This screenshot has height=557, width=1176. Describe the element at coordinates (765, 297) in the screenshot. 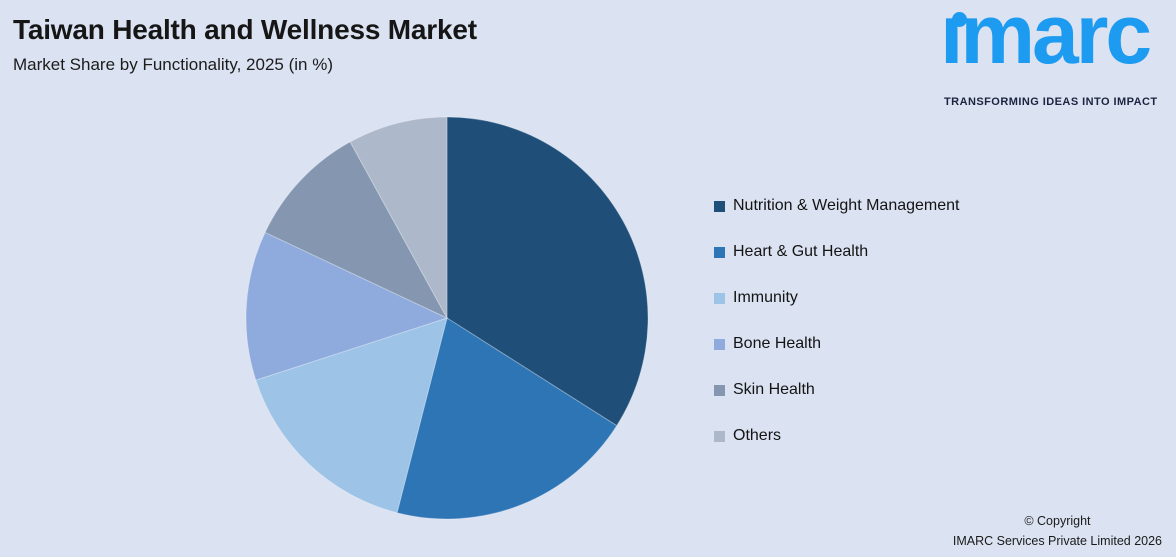

I see `legend-item-label: Immunity` at that location.